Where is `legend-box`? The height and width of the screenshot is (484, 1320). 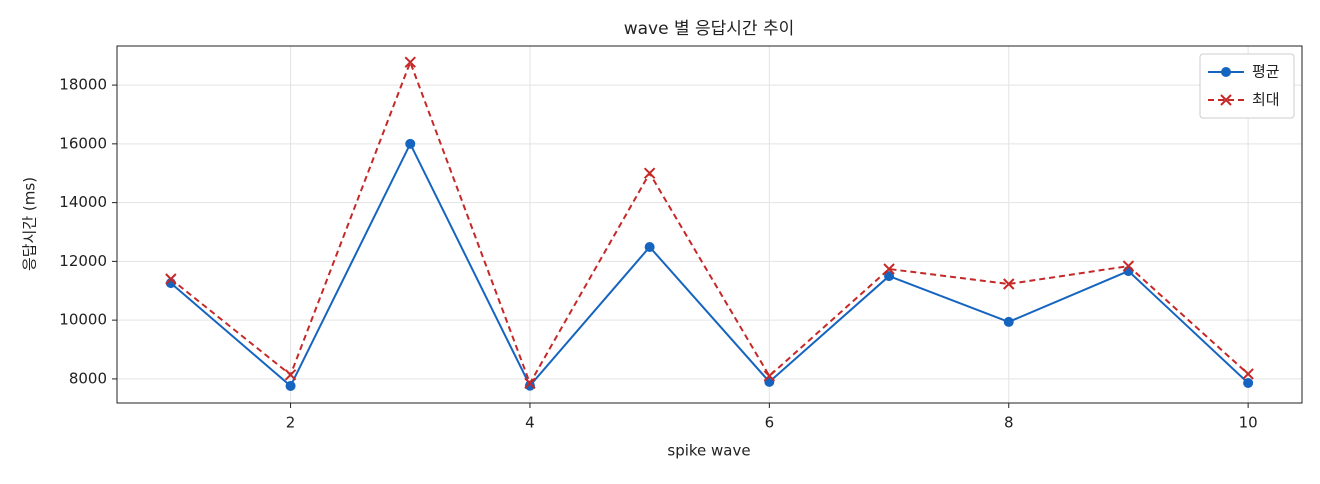
legend-box is located at coordinates (1247, 86).